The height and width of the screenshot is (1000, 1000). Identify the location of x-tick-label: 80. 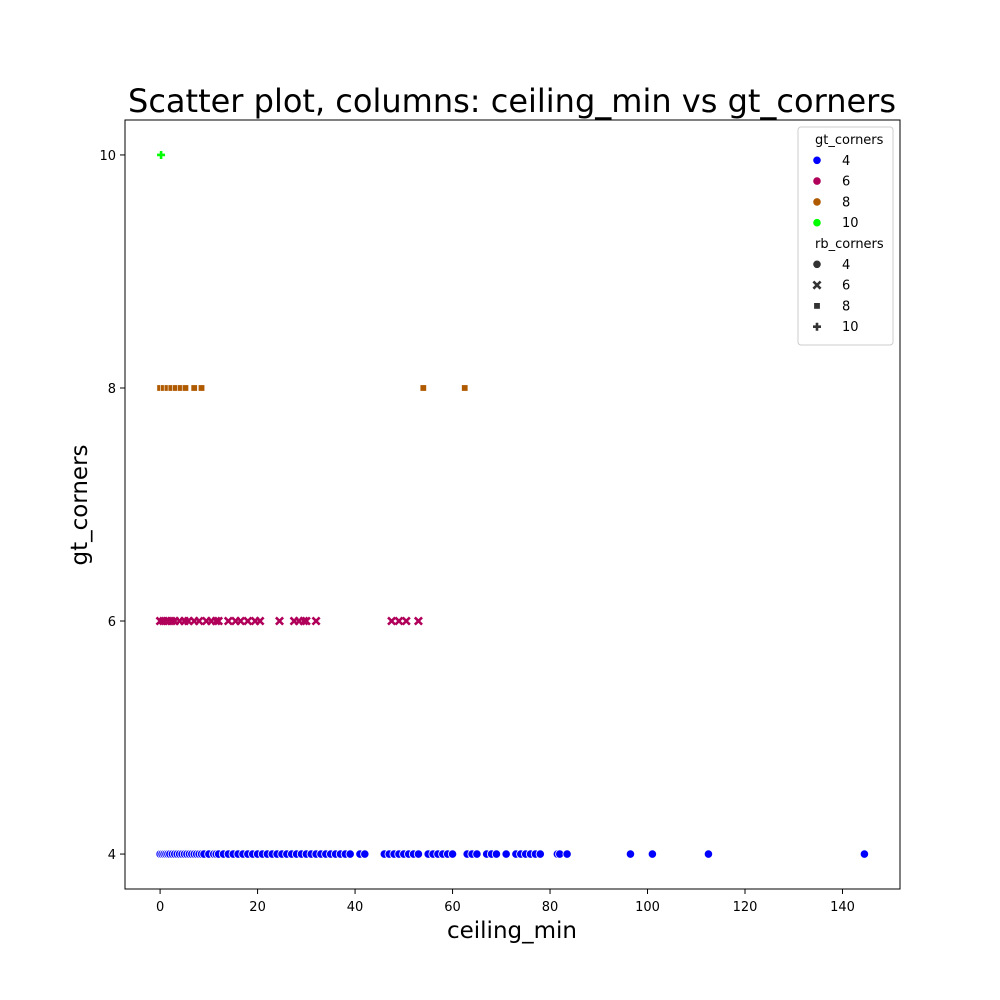
(550, 907).